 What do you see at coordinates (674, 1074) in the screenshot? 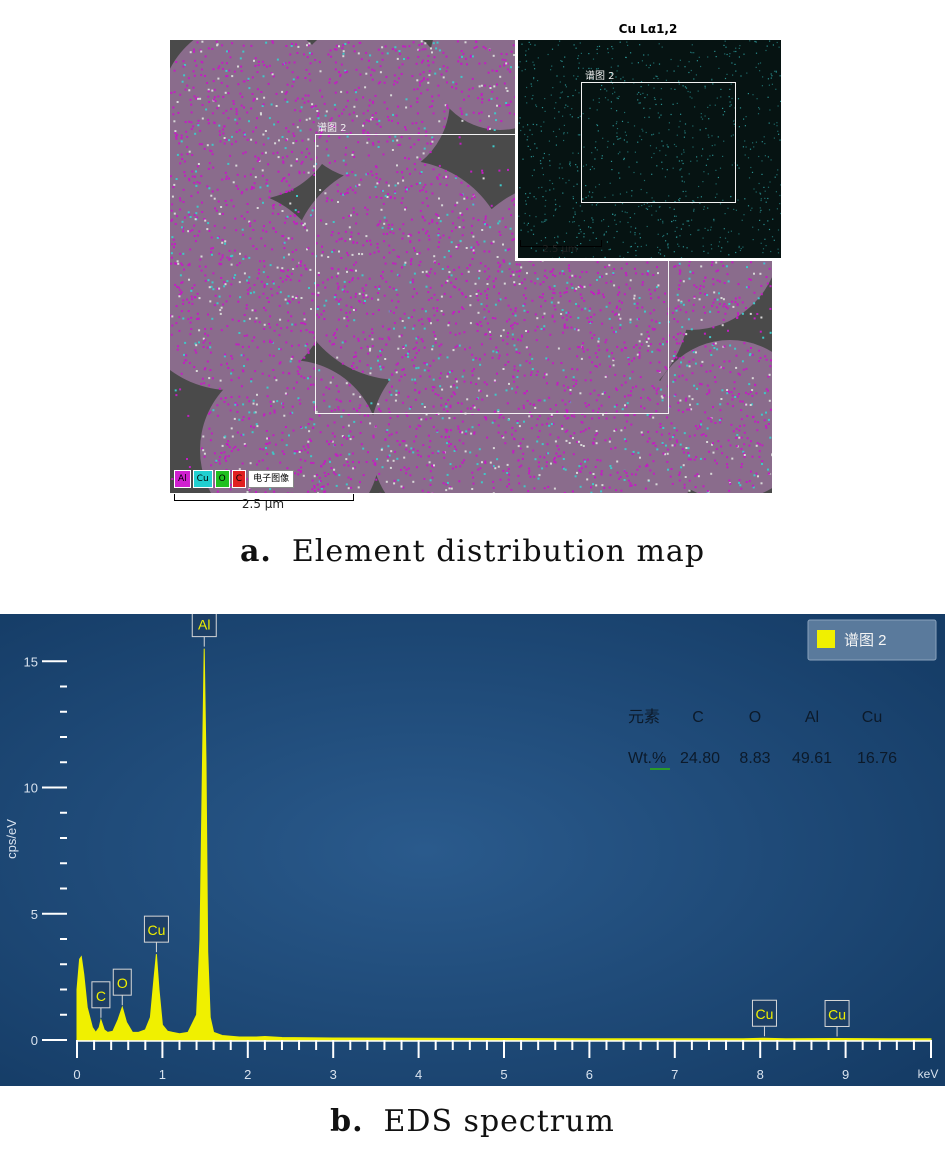
I see `x-tick-label-7: 7` at bounding box center [674, 1074].